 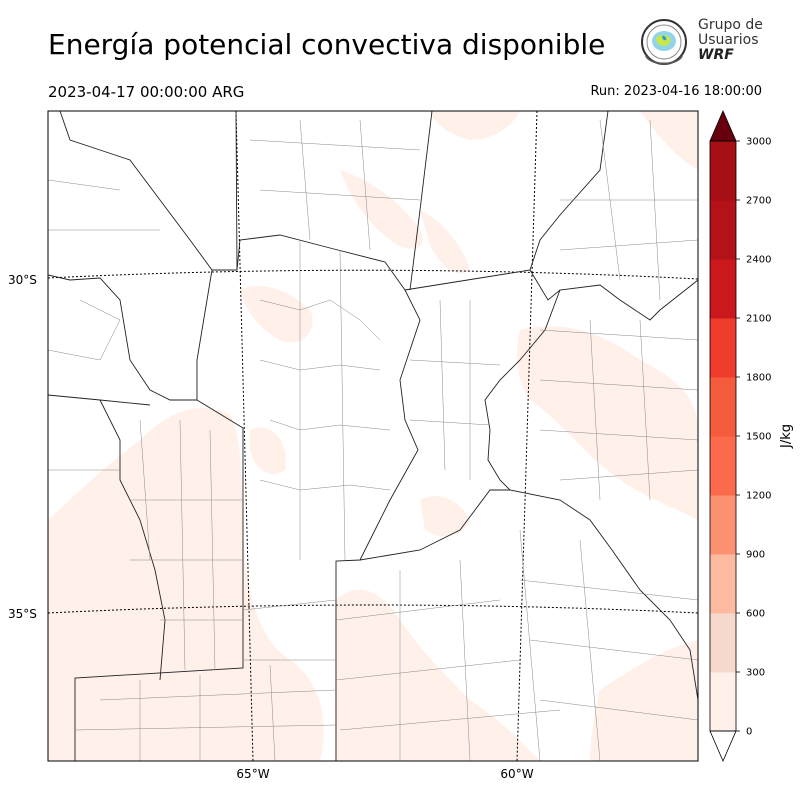 I want to click on colorbar-tick-label: 900, so click(x=755, y=555).